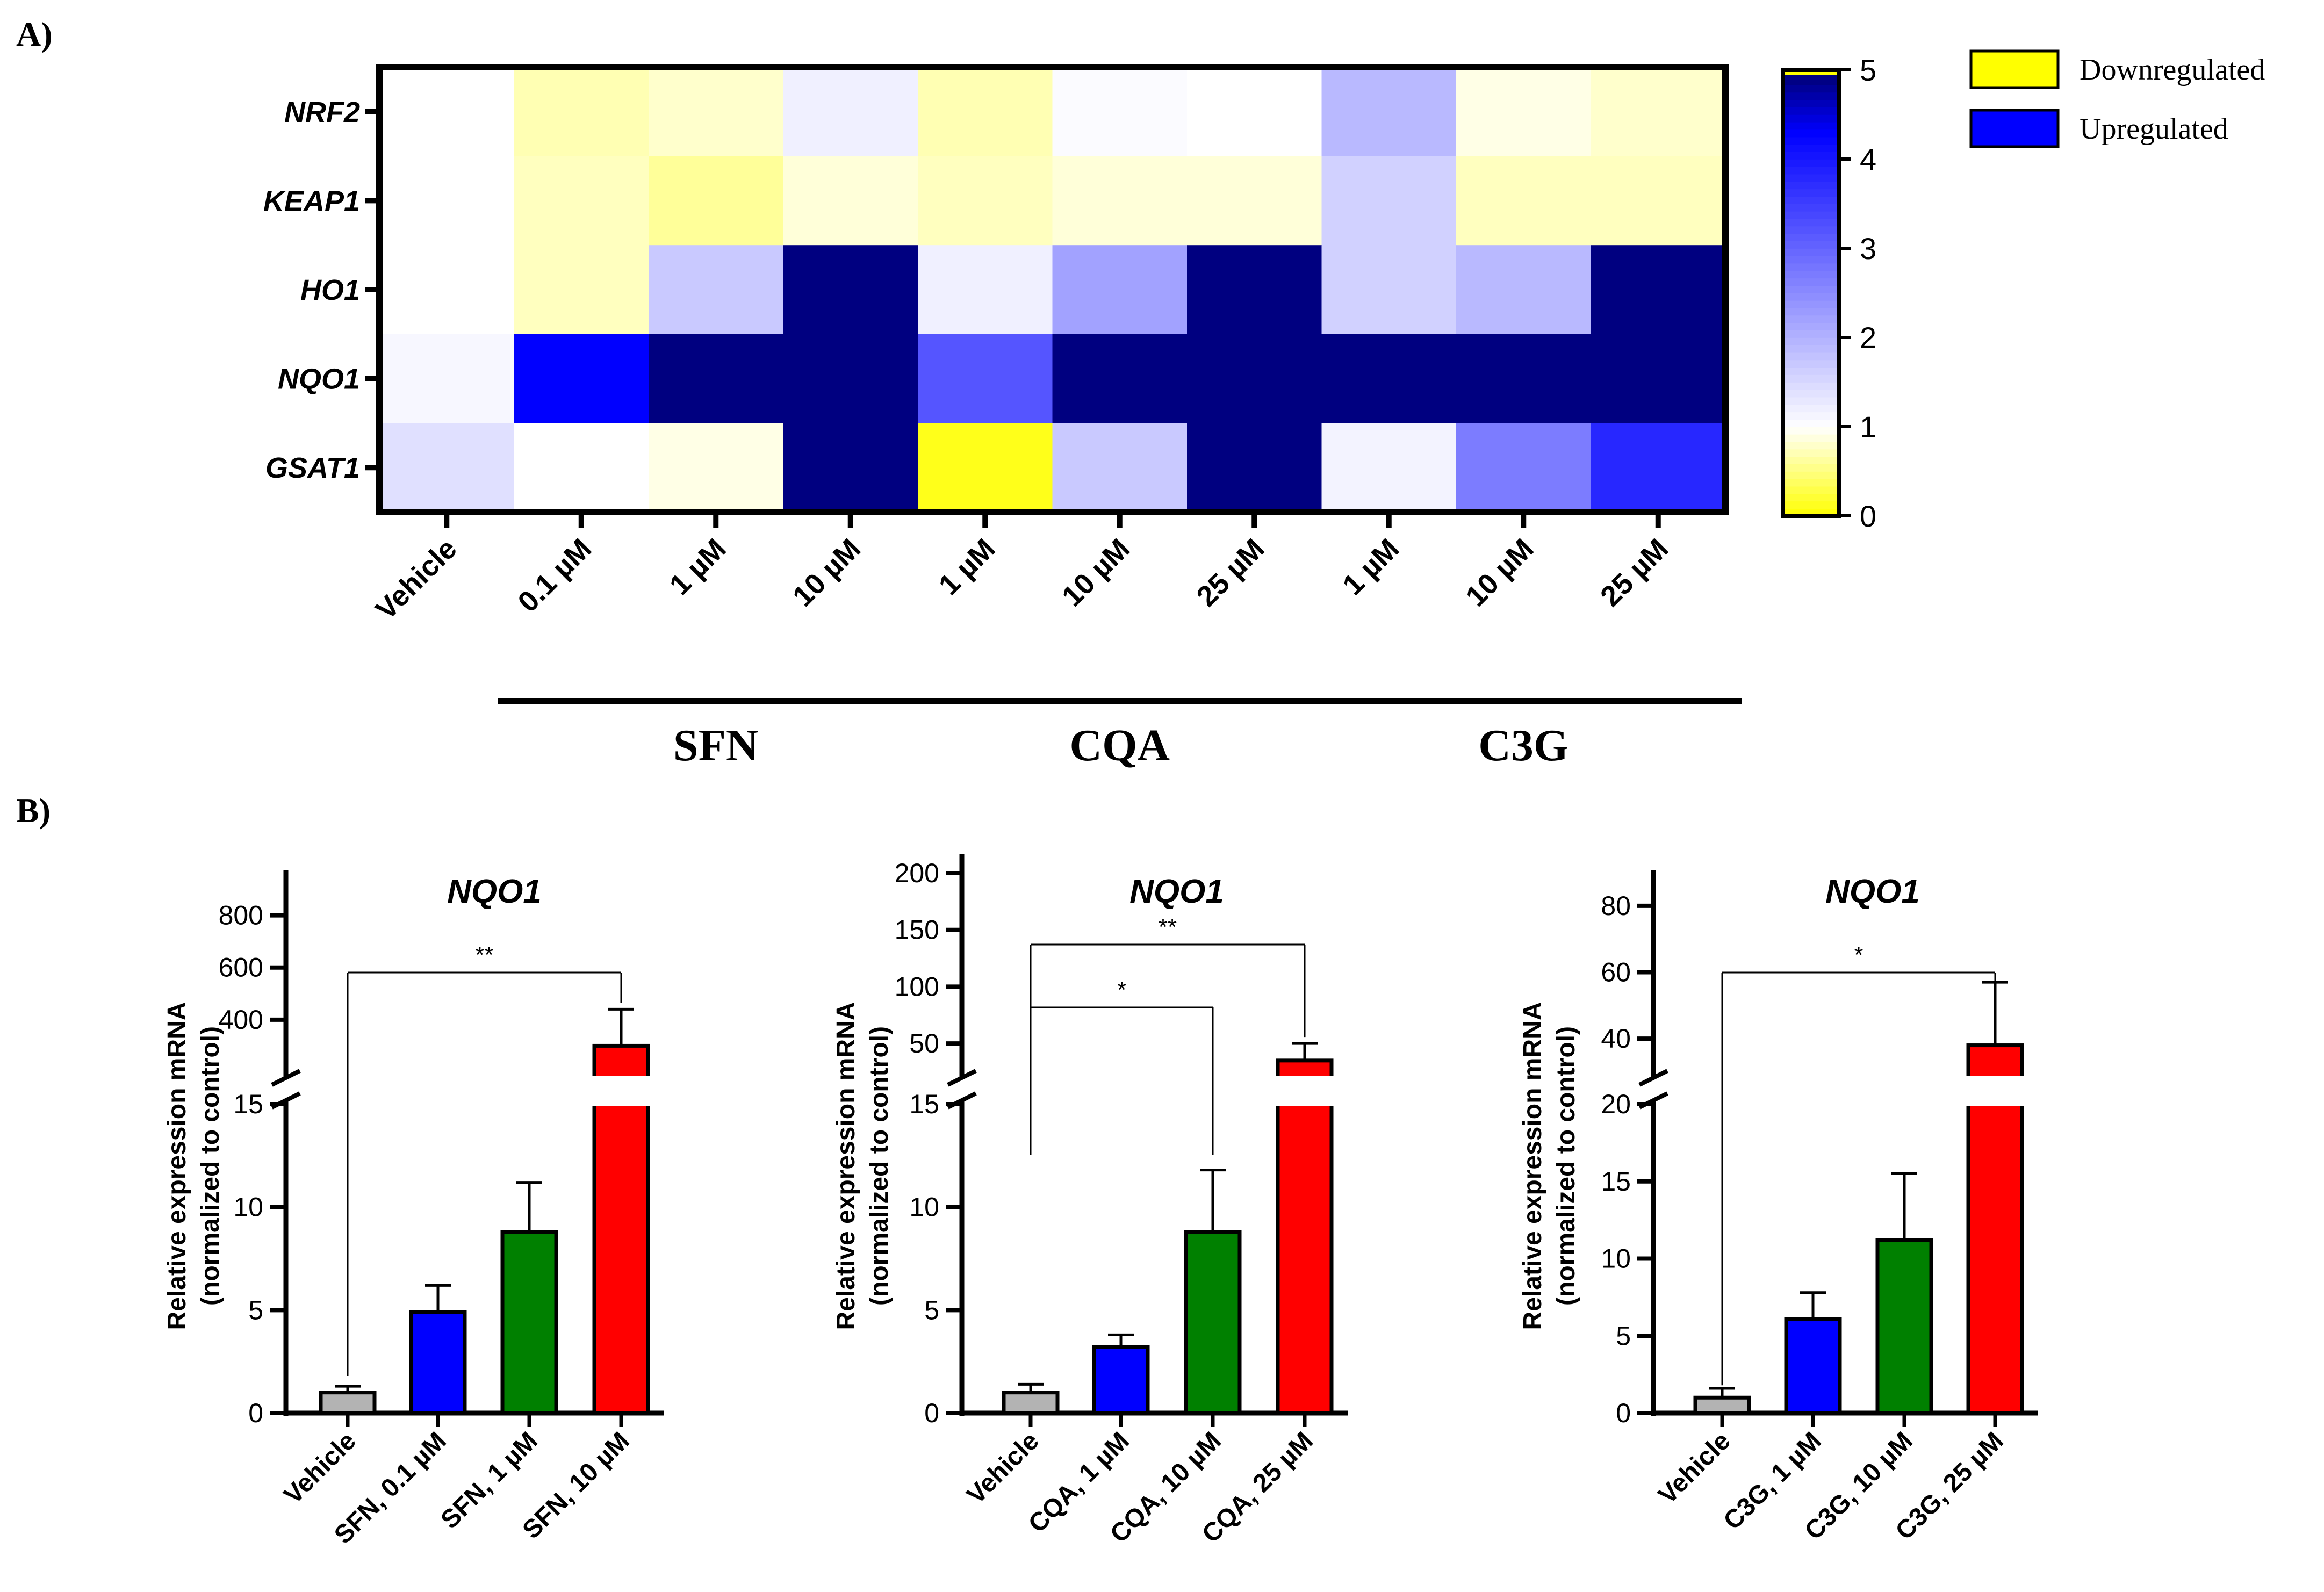 This screenshot has height=1592, width=2324. What do you see at coordinates (1119, 745) in the screenshot?
I see `group-label-cqa: CQA` at bounding box center [1119, 745].